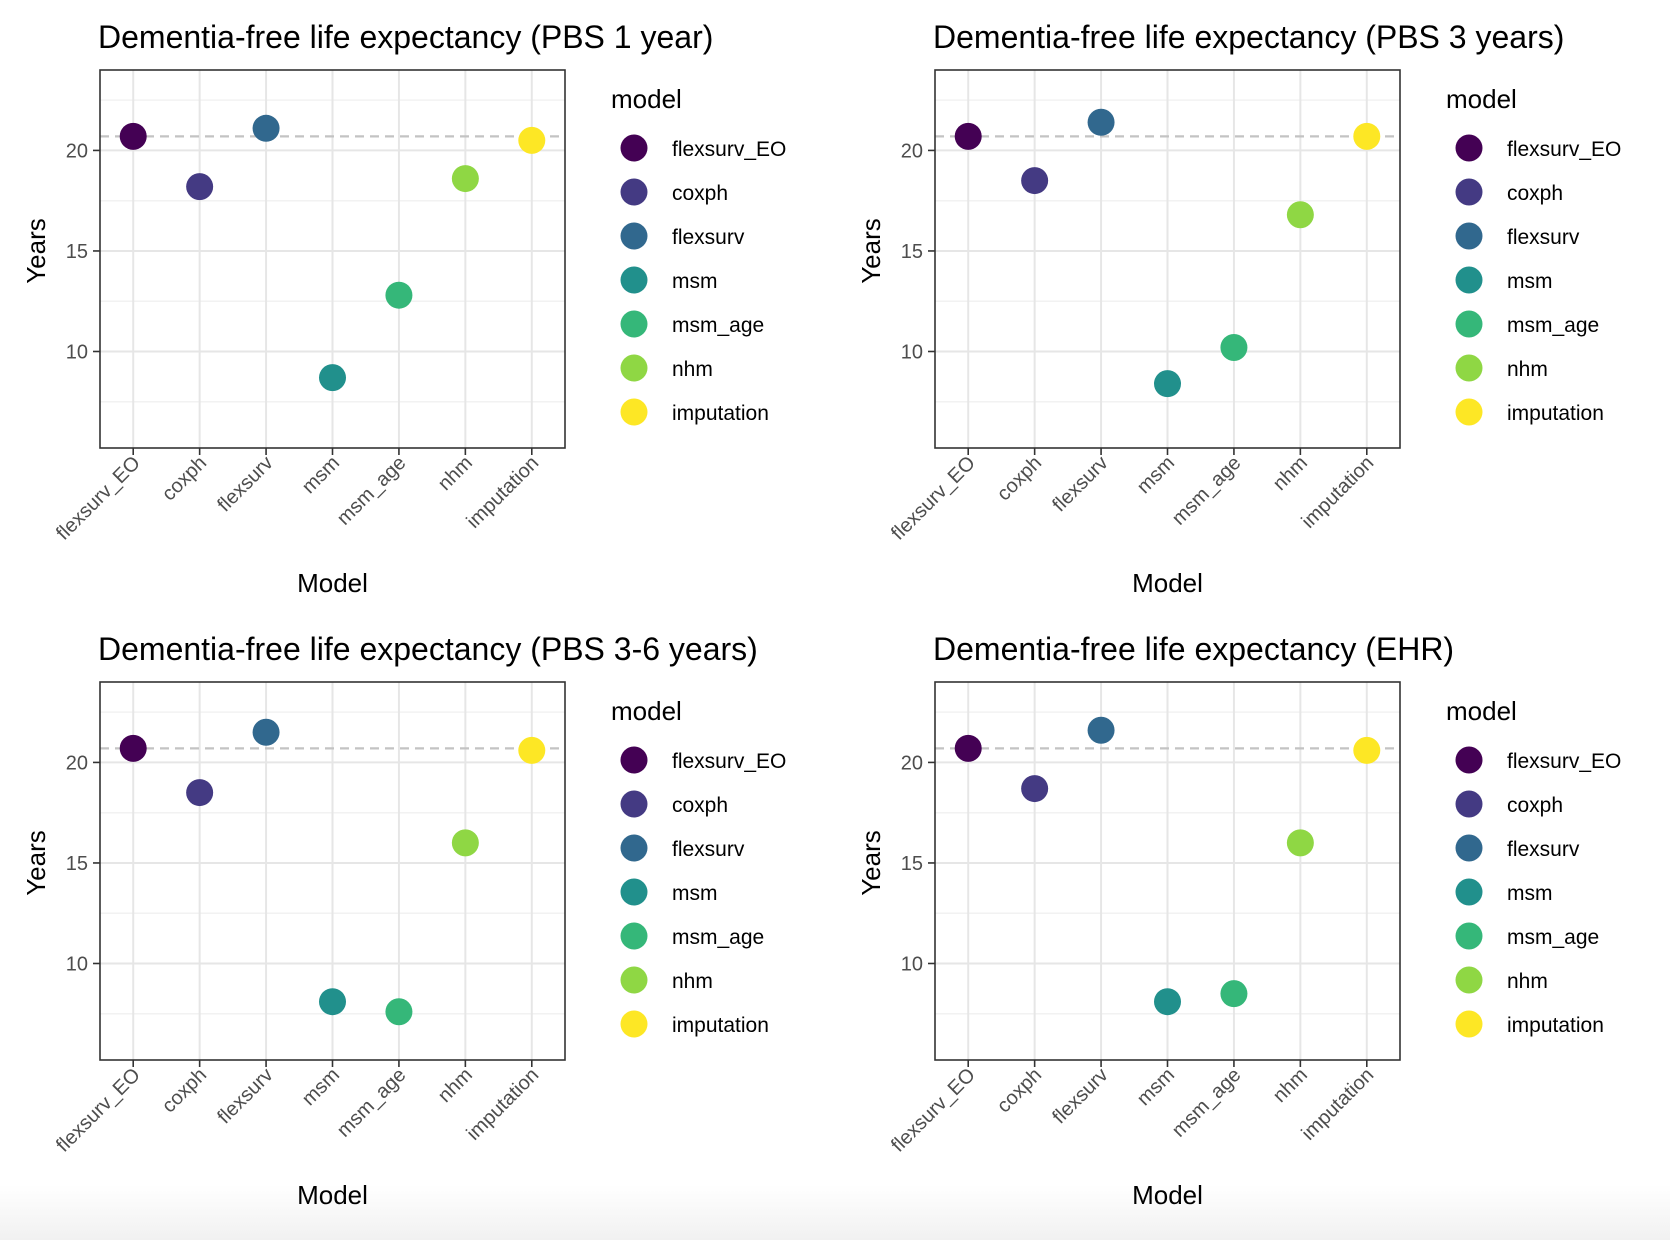  What do you see at coordinates (1555, 413) in the screenshot?
I see `legend-label: imputation` at bounding box center [1555, 413].